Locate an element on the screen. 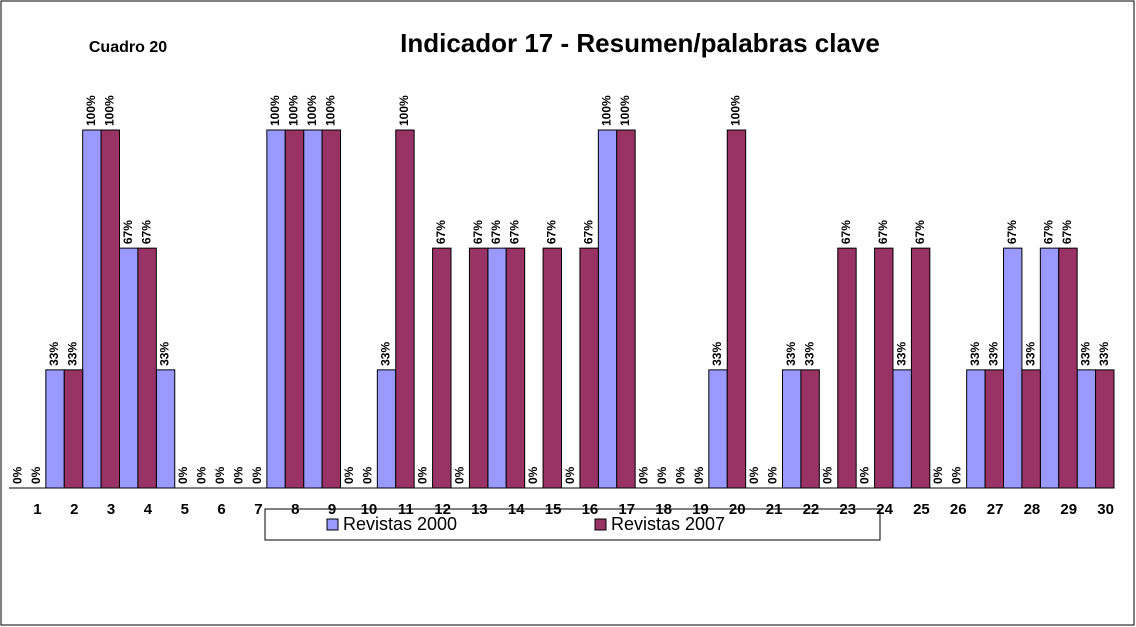 Image resolution: width=1136 pixels, height=627 pixels. x-tick-label: 14 is located at coordinates (516, 509).